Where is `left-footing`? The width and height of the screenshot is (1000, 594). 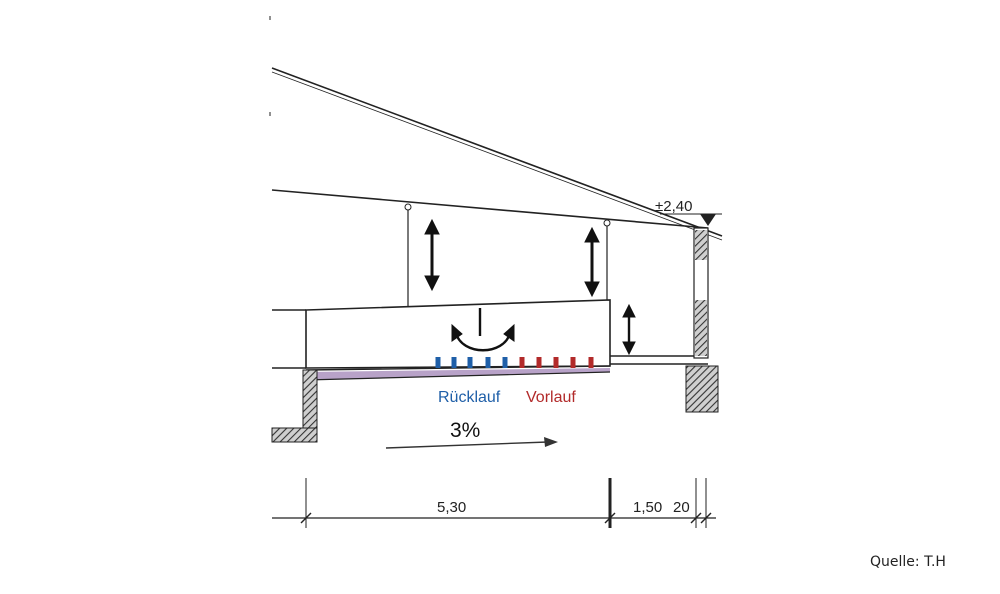 left-footing is located at coordinates (294, 435).